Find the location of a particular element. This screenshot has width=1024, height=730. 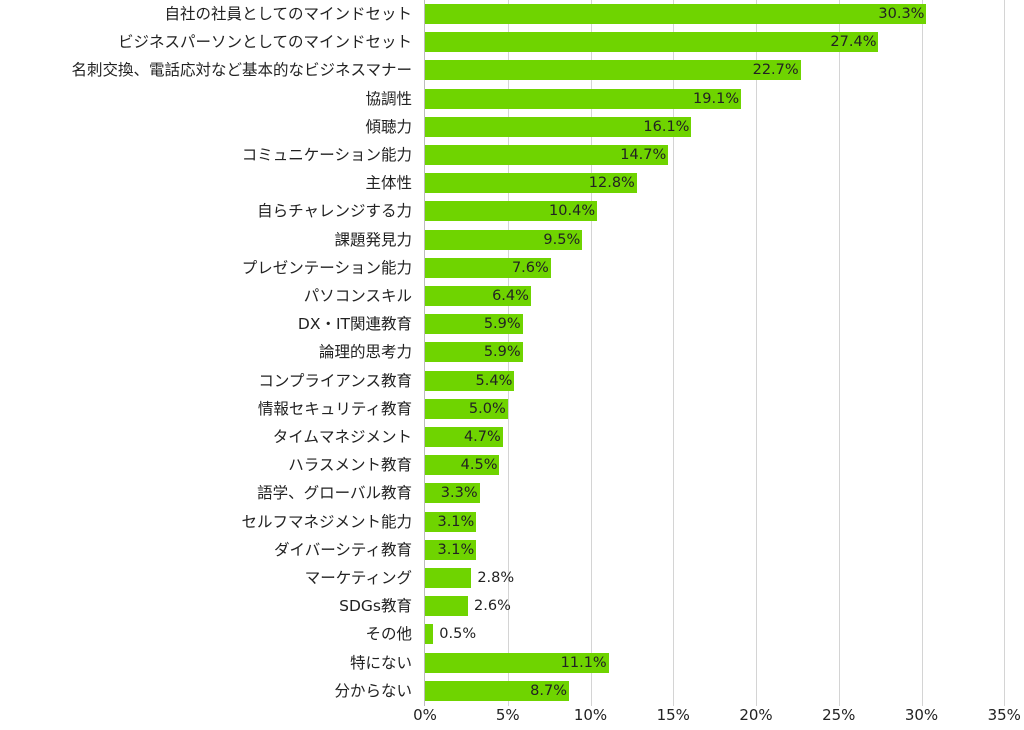

category-label: ハラスメント教育 is located at coordinates (350, 465).